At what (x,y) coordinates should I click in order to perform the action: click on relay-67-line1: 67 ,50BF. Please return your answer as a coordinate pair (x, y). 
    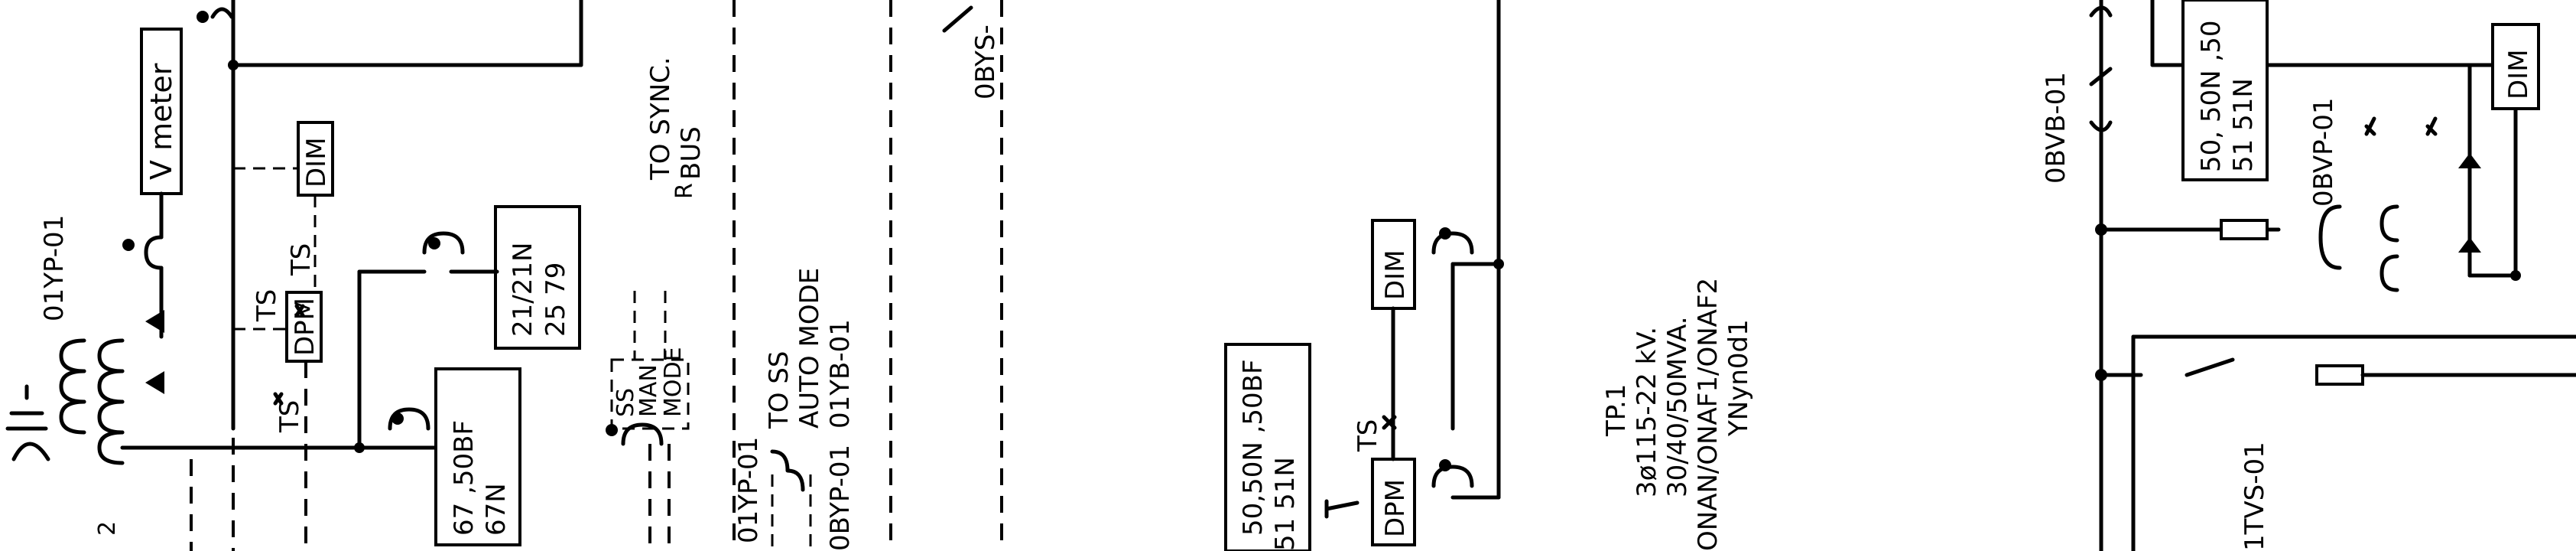
    Looking at the image, I should click on (464, 478).